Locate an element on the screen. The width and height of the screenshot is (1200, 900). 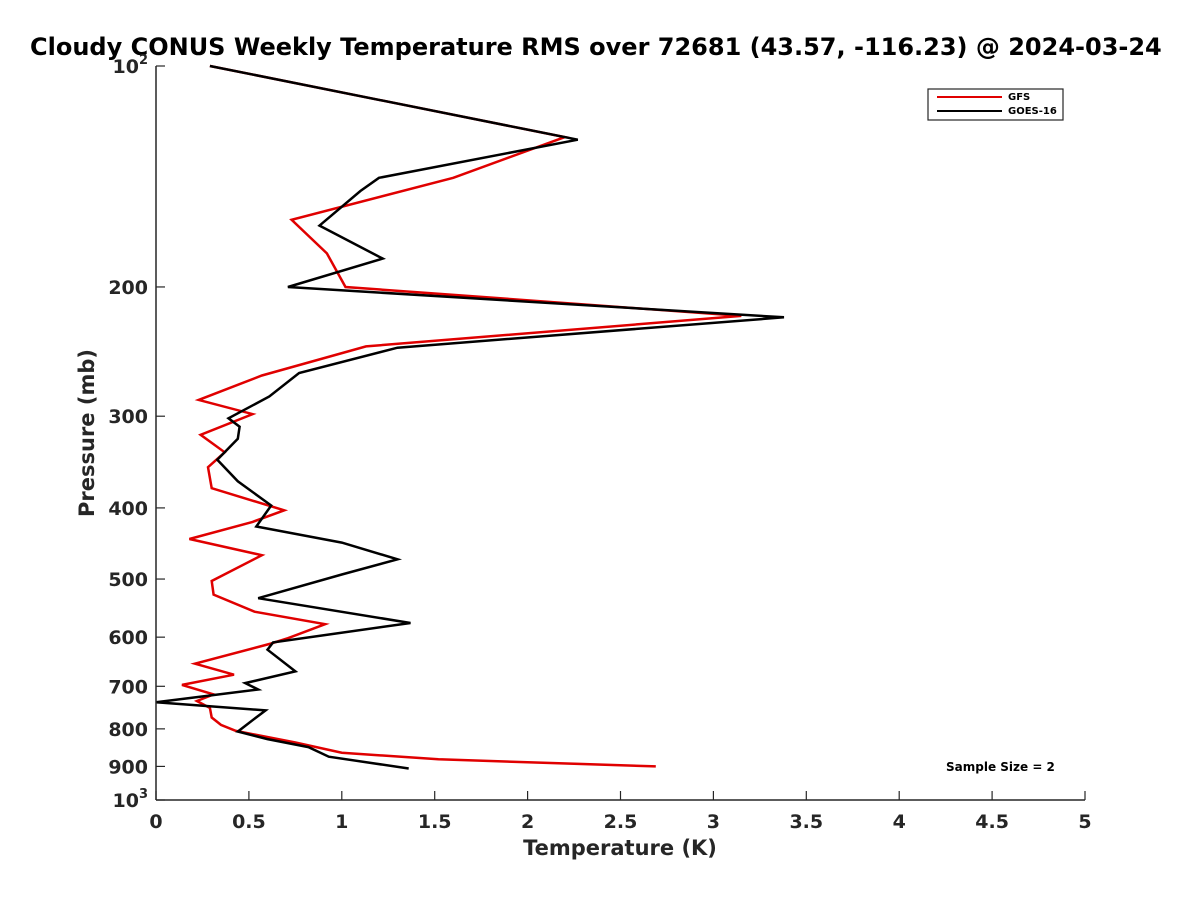
y-tick-label: 700 is located at coordinates (128, 687).